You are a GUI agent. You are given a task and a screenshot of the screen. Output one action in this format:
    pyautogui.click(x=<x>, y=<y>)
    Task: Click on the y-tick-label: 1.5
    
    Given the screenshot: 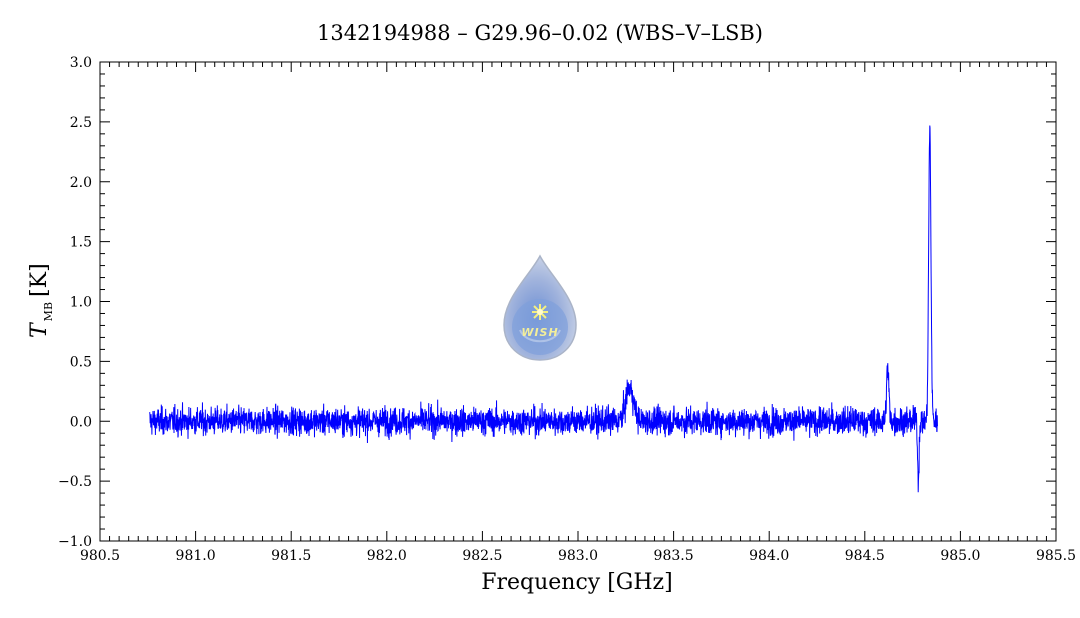 What is the action you would take?
    pyautogui.click(x=81, y=243)
    